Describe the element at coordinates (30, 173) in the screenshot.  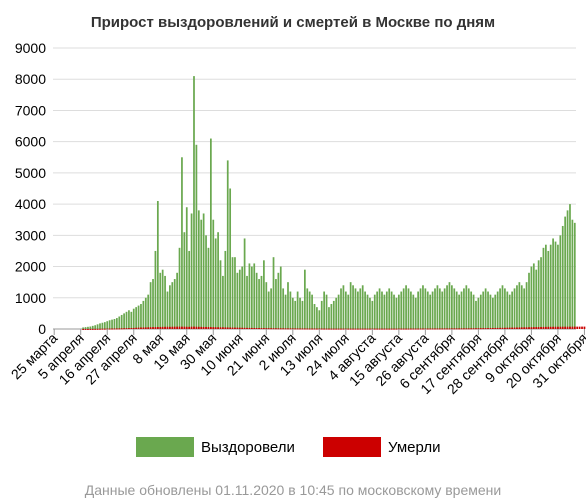
I see `y-tick-label: 5000` at that location.